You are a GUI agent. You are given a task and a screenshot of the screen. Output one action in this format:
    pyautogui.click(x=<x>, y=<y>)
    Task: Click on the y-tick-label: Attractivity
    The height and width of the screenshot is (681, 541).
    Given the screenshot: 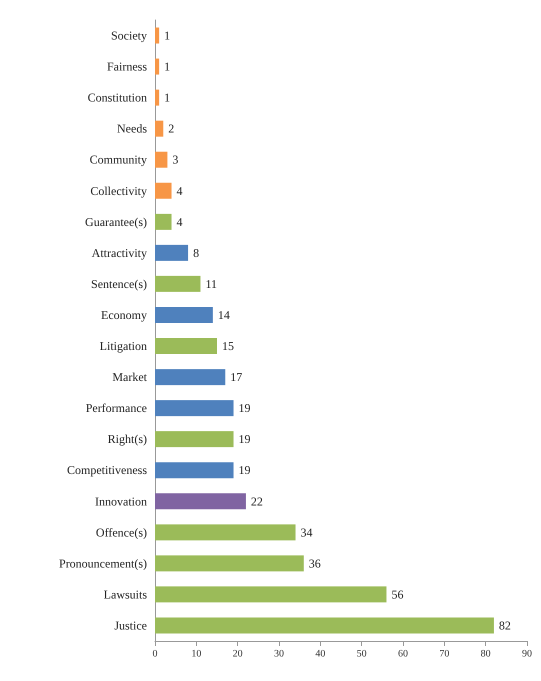 What is the action you would take?
    pyautogui.click(x=119, y=253)
    